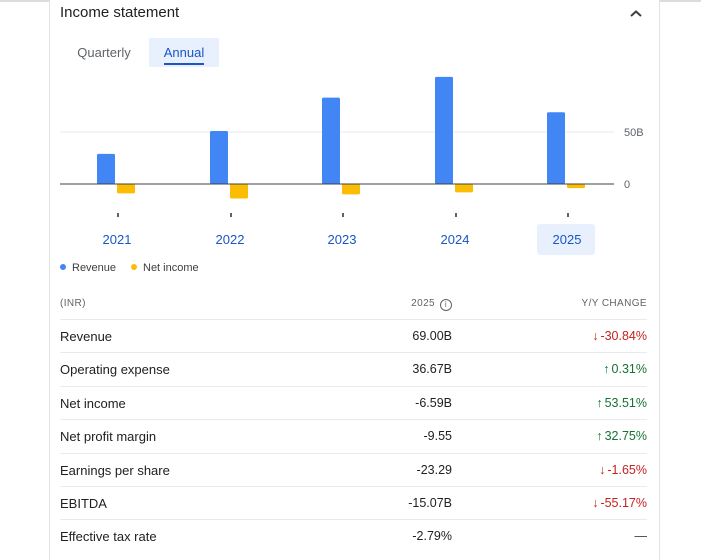 The image size is (701, 560). I want to click on legend-revenue-label: Revenue, so click(94, 268).